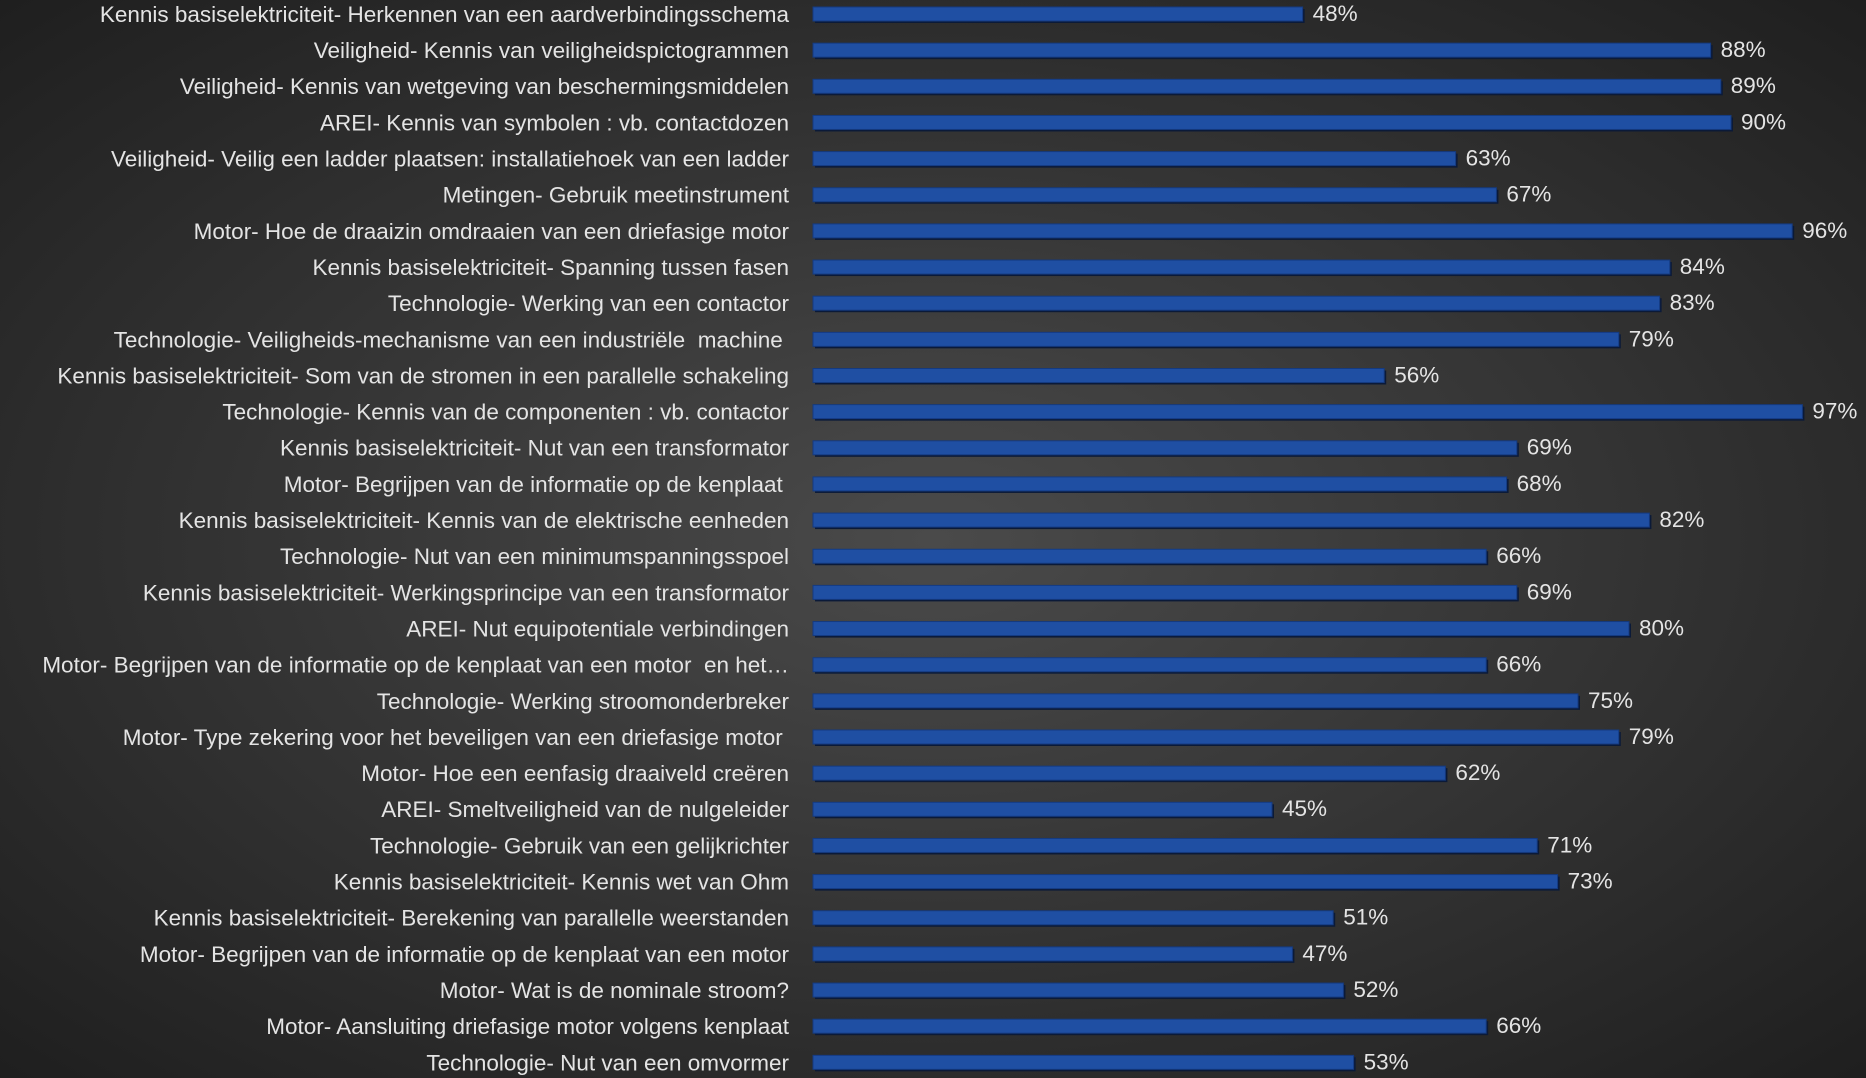 The width and height of the screenshot is (1866, 1078). I want to click on value-label: 67%, so click(1528, 194).